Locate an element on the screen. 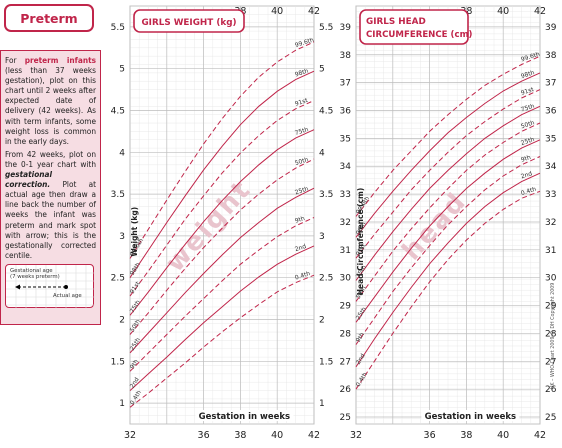 Image resolution: width=562 pixels, height=448 pixels. head-centile-75th is located at coordinates (448, 193).